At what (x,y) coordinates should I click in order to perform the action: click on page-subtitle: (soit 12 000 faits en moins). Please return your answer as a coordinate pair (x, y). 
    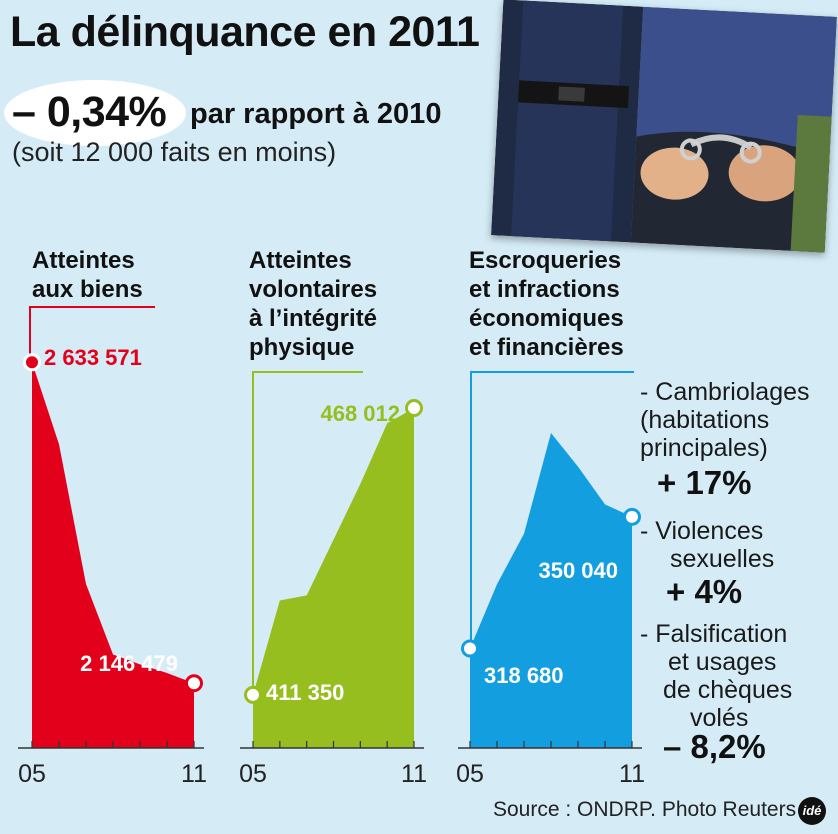
    Looking at the image, I should click on (174, 152).